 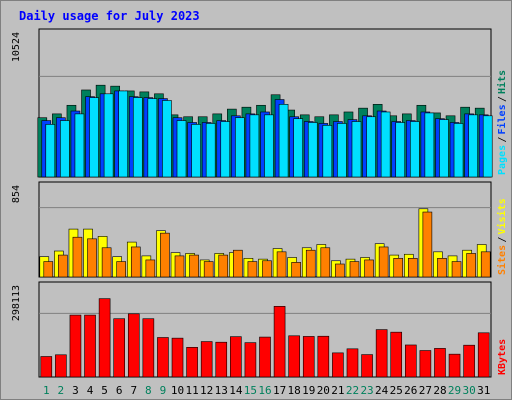 I want to click on x-tick-label-24: 24, so click(x=382, y=390).